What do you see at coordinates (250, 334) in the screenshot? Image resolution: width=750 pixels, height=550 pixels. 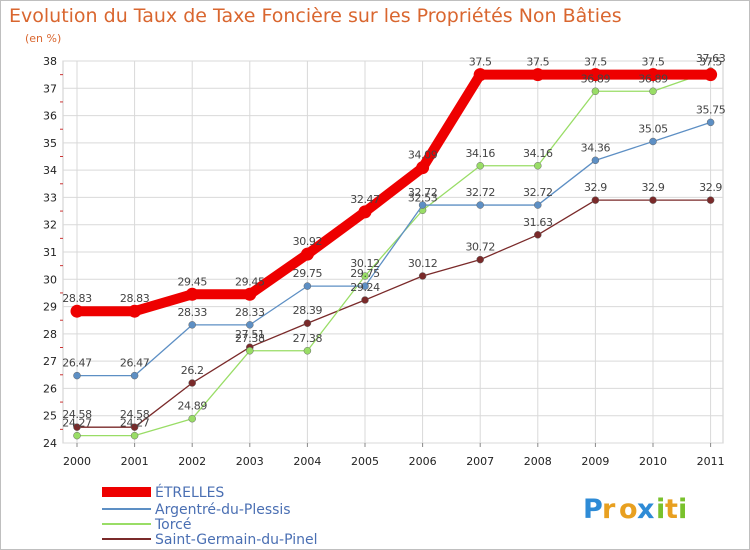 I see `series-3-data-label: 27.51` at bounding box center [250, 334].